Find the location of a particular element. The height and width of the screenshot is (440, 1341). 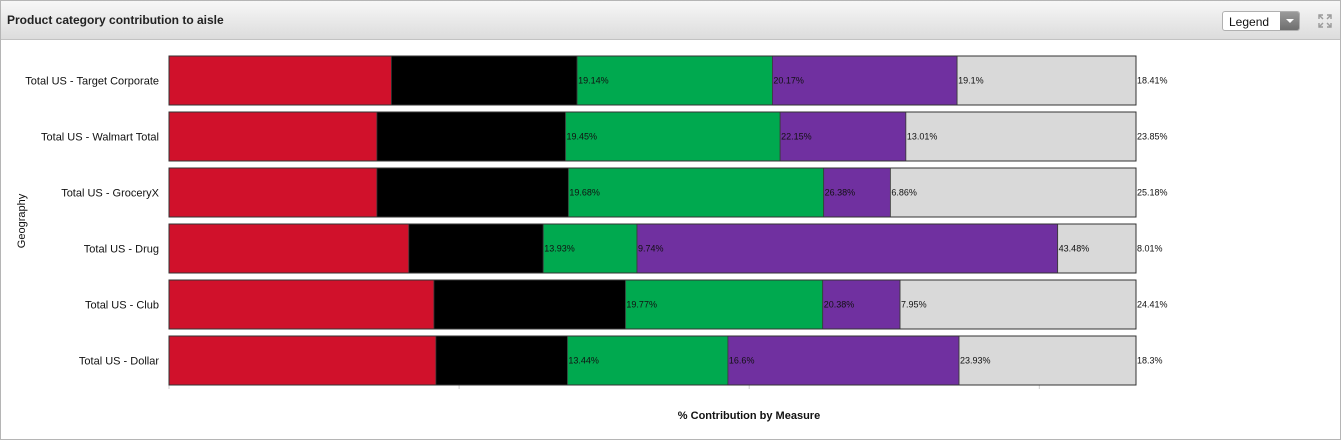

chevron-down-icon is located at coordinates (1289, 21).